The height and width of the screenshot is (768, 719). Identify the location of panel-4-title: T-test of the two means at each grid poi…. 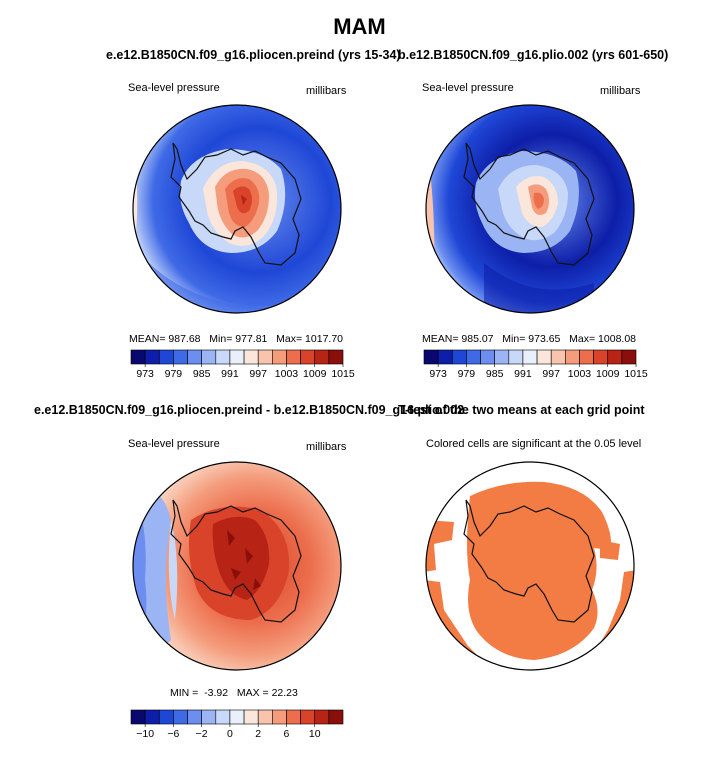
(521, 410).